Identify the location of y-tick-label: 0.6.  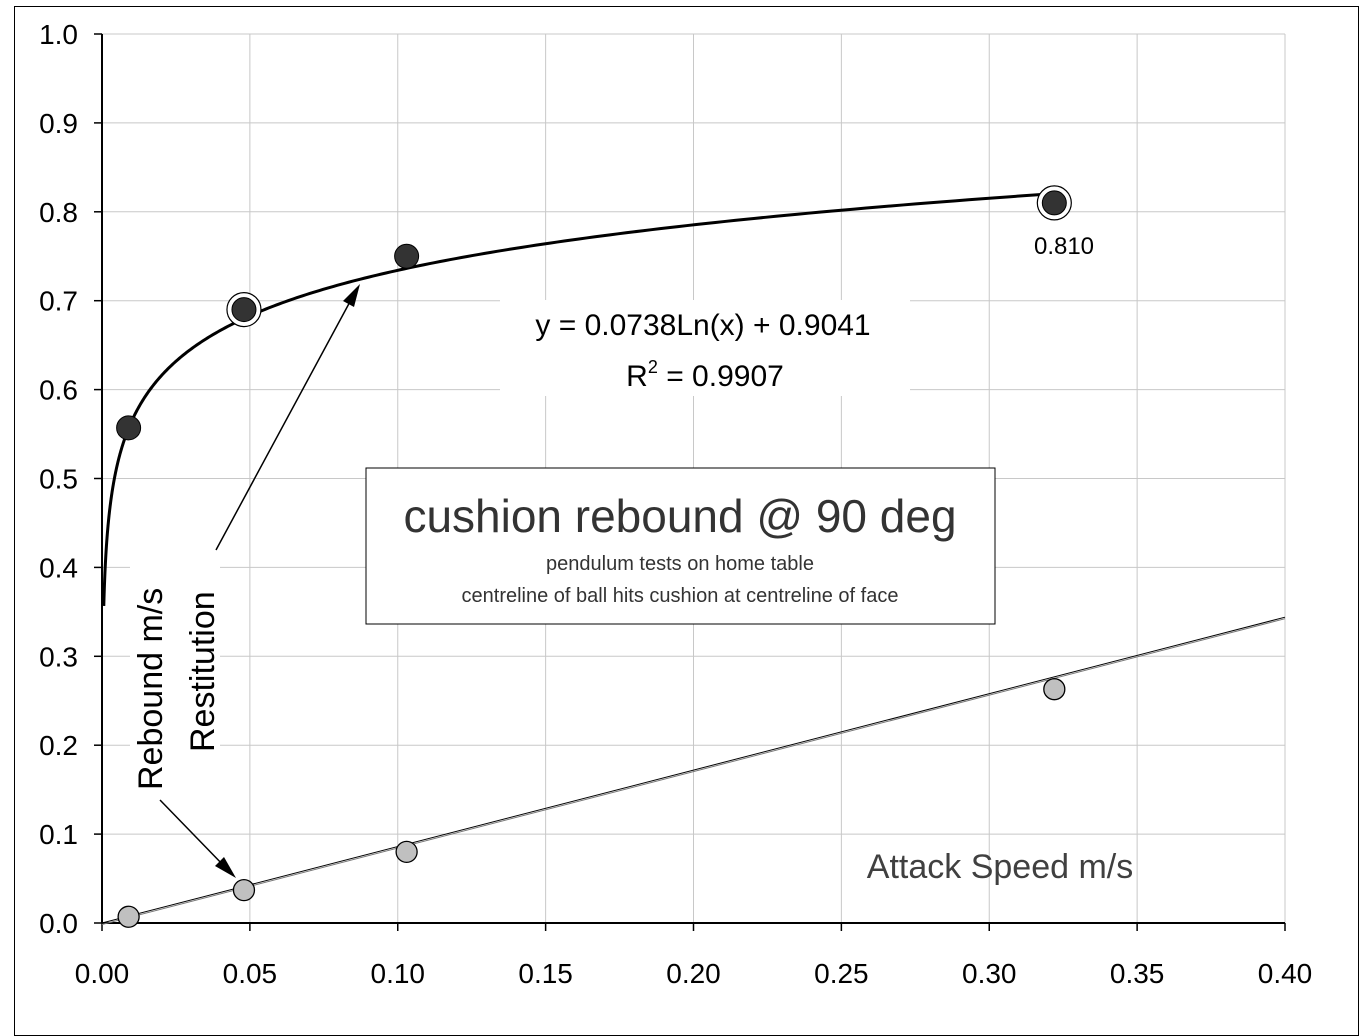
(58, 390).